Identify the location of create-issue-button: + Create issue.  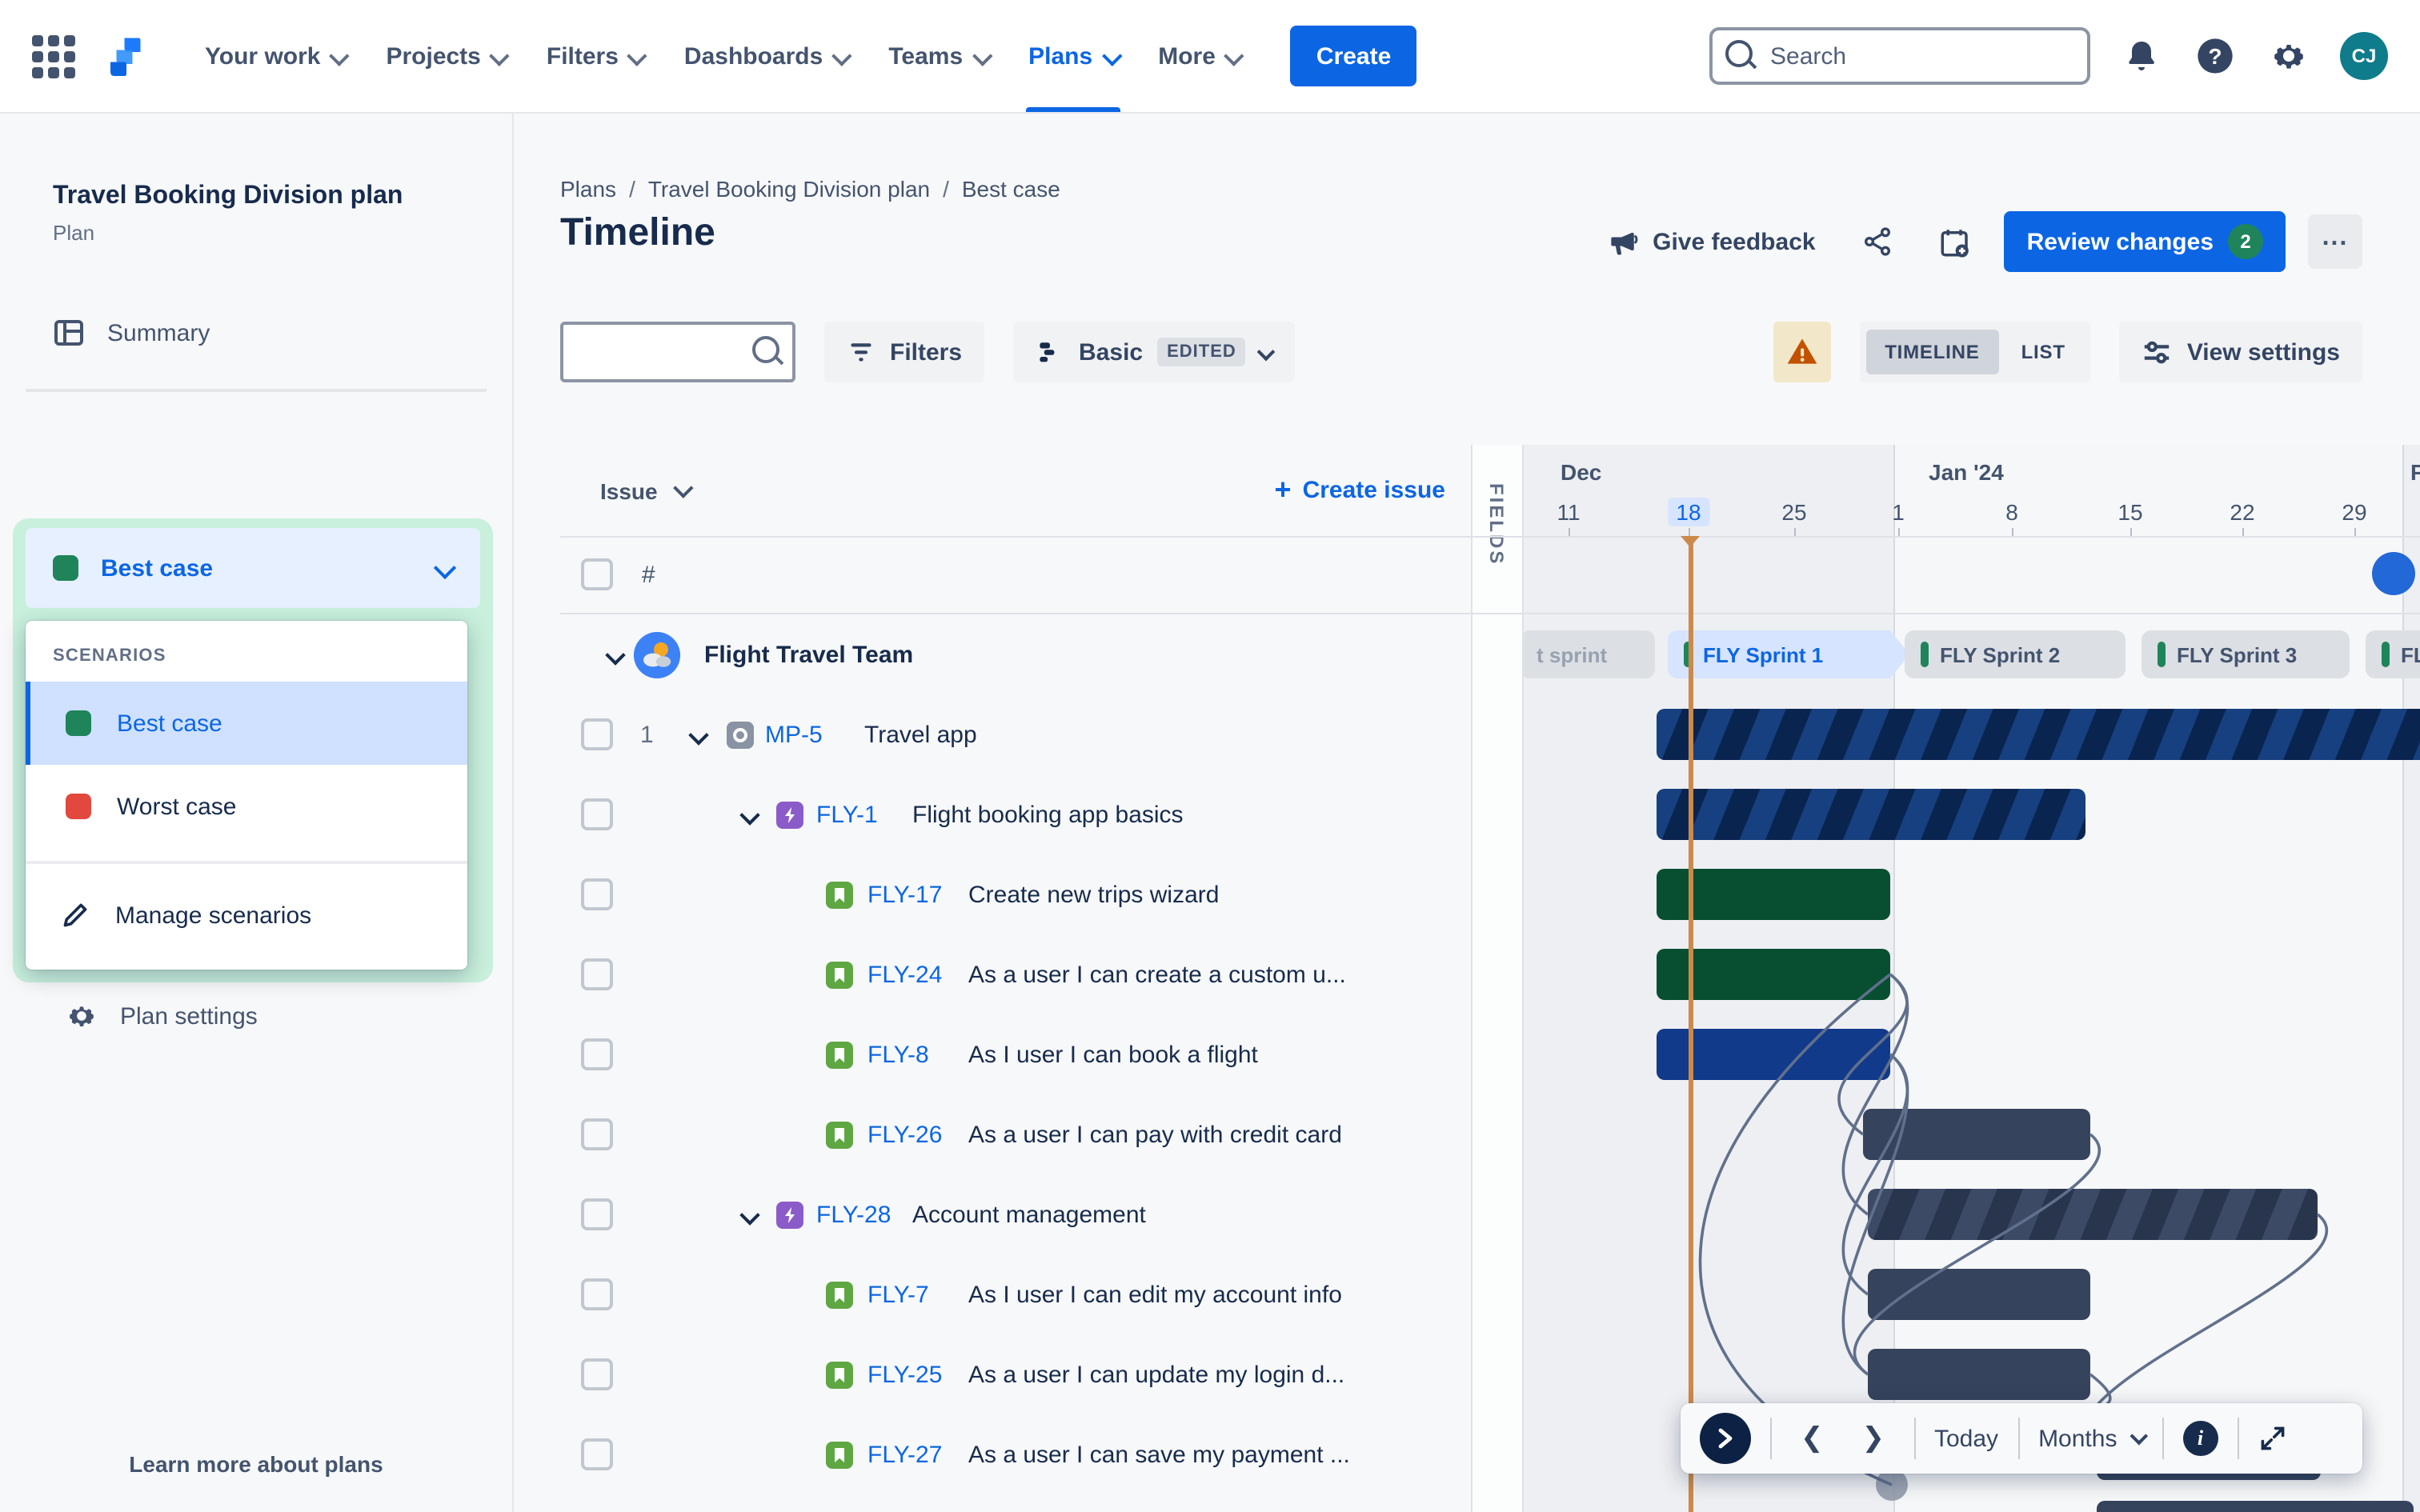
(1360, 490).